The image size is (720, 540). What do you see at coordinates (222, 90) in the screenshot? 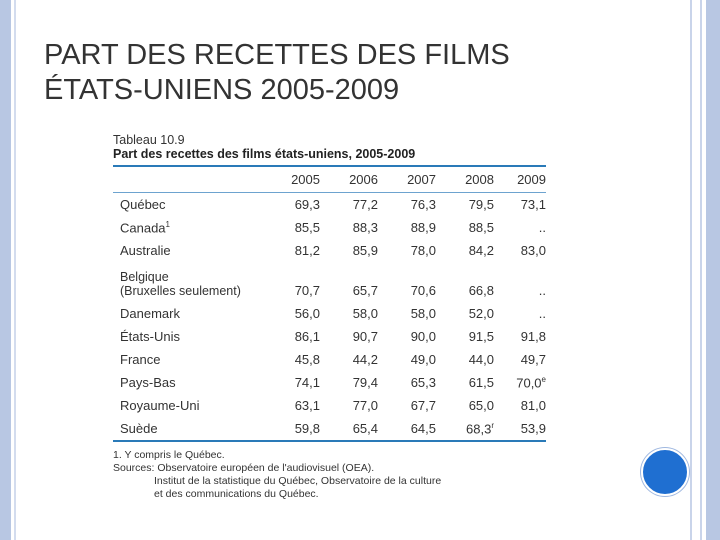
I see `slide-title-line: ÉTATS-UNIENS 2005-2009` at bounding box center [222, 90].